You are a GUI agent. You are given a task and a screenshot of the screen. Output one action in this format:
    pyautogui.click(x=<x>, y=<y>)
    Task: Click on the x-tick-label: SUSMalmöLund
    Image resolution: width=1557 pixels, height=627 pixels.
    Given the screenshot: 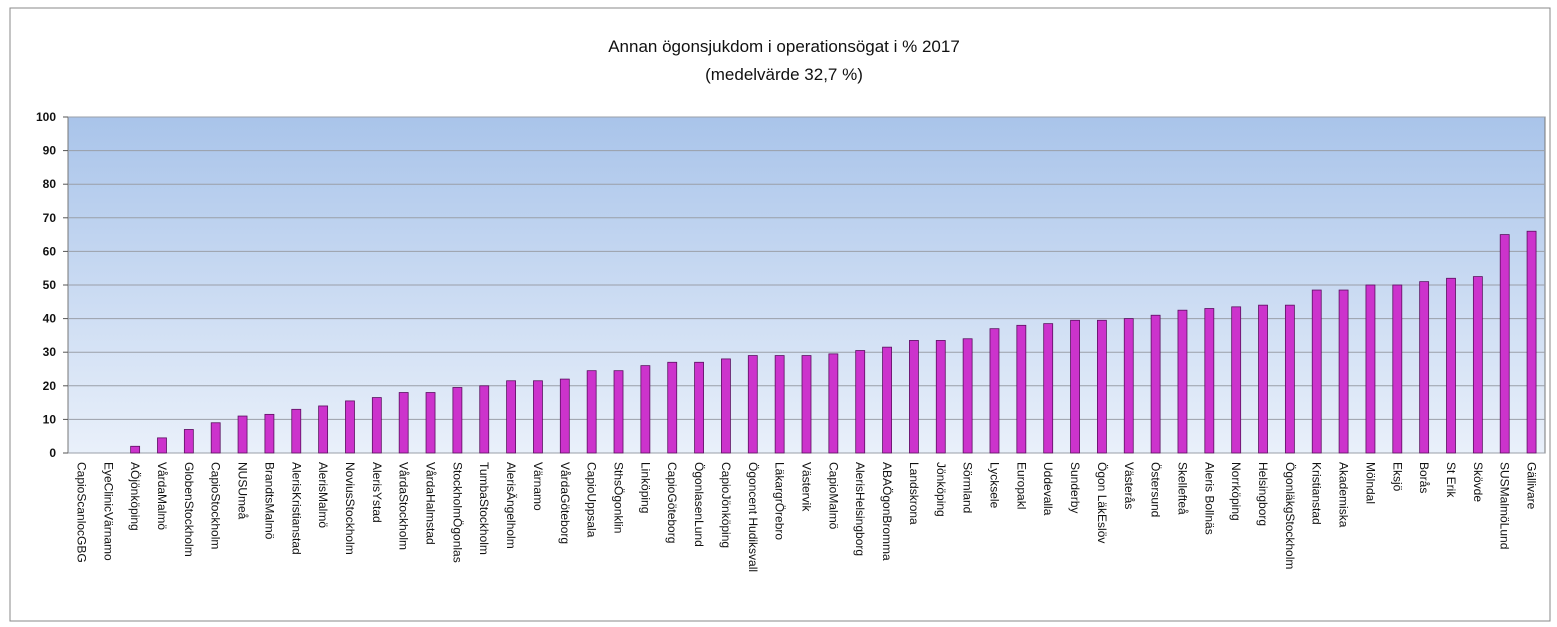 What is the action you would take?
    pyautogui.click(x=1505, y=505)
    